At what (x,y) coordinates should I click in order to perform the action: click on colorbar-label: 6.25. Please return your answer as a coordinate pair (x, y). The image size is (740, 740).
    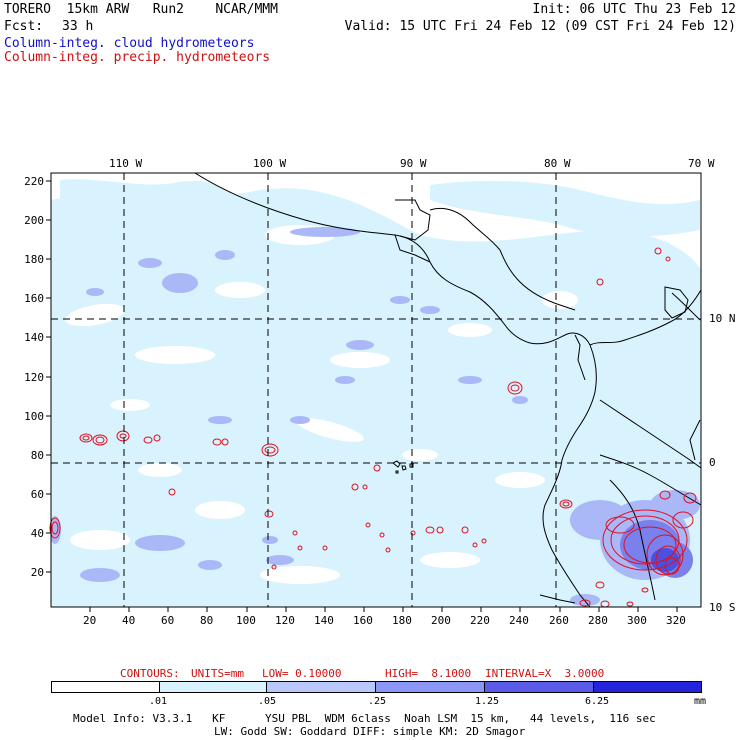
    Looking at the image, I should click on (597, 701).